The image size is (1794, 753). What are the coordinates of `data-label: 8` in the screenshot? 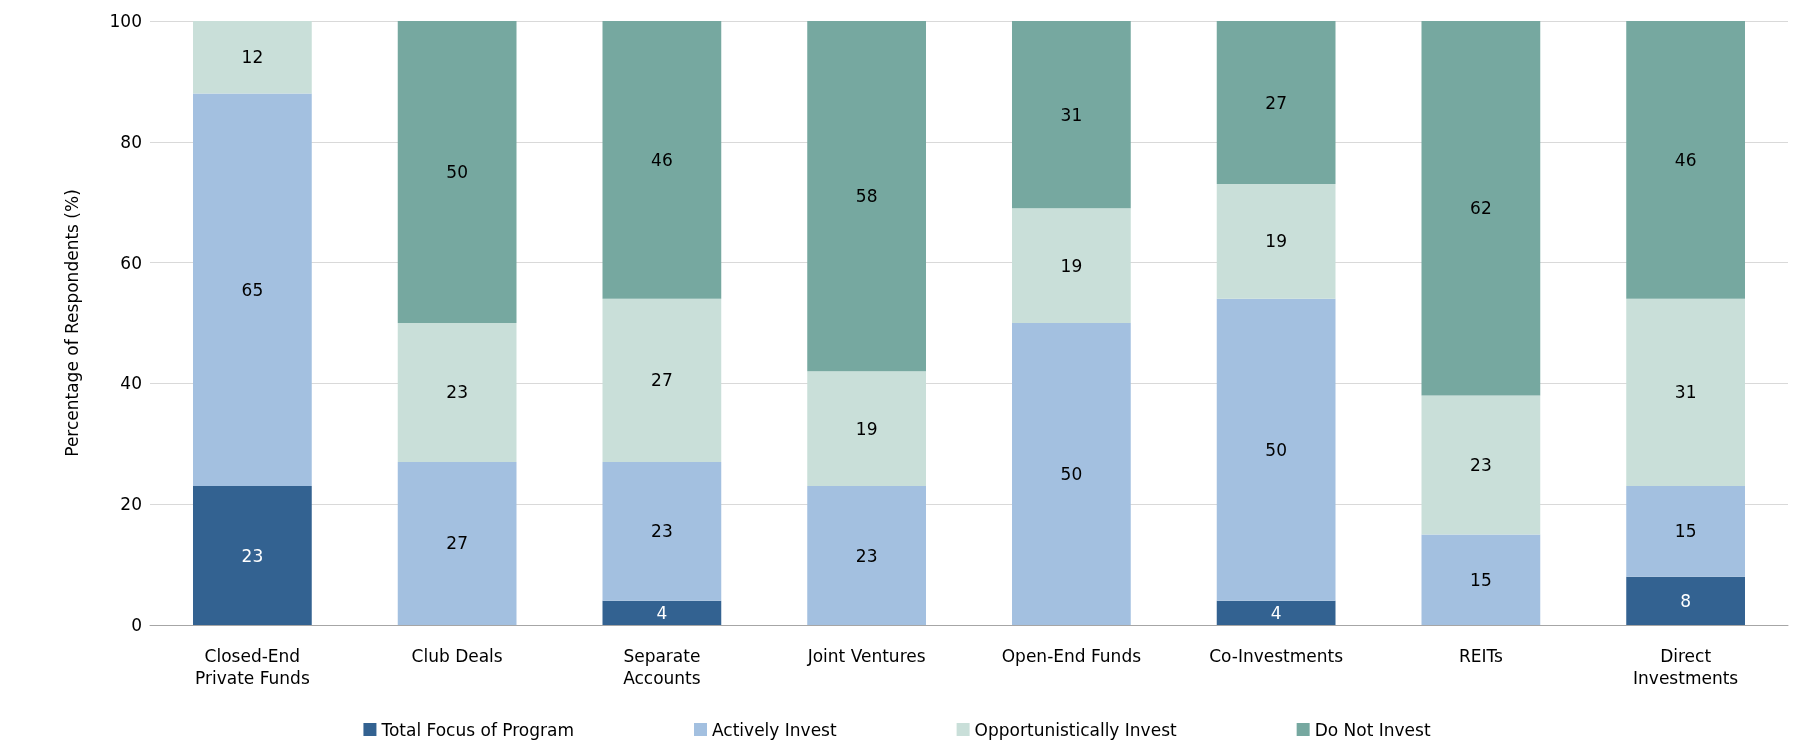 It's located at (1686, 600).